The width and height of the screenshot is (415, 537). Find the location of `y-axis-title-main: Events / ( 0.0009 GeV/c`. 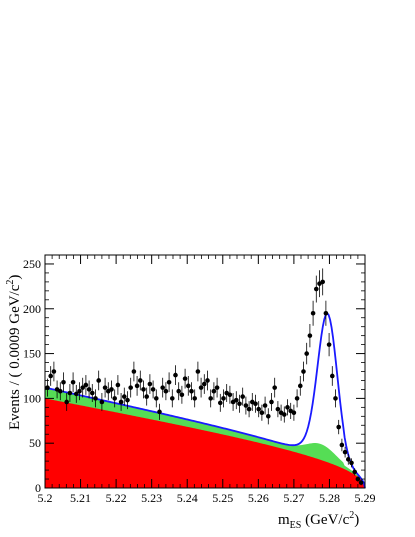

y-axis-title-main: Events / ( 0.0009 GeV/c is located at coordinates (15, 357).